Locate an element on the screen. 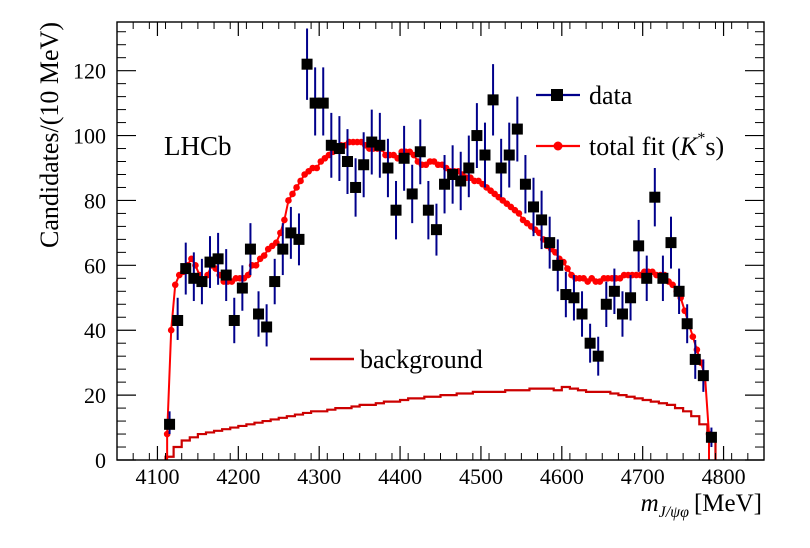 The height and width of the screenshot is (548, 810). background-layer is located at coordinates (440, 422).